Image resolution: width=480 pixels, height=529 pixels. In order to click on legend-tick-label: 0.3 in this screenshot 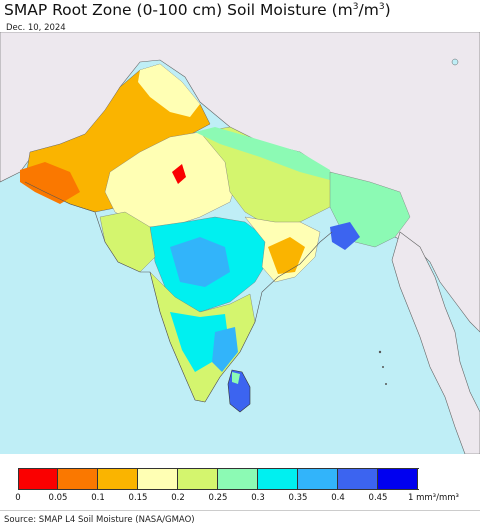, I will do `click(258, 498)`.